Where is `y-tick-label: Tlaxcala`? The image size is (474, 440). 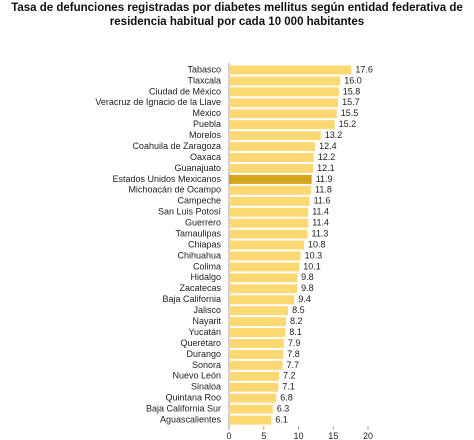 y-tick-label: Tlaxcala is located at coordinates (204, 80).